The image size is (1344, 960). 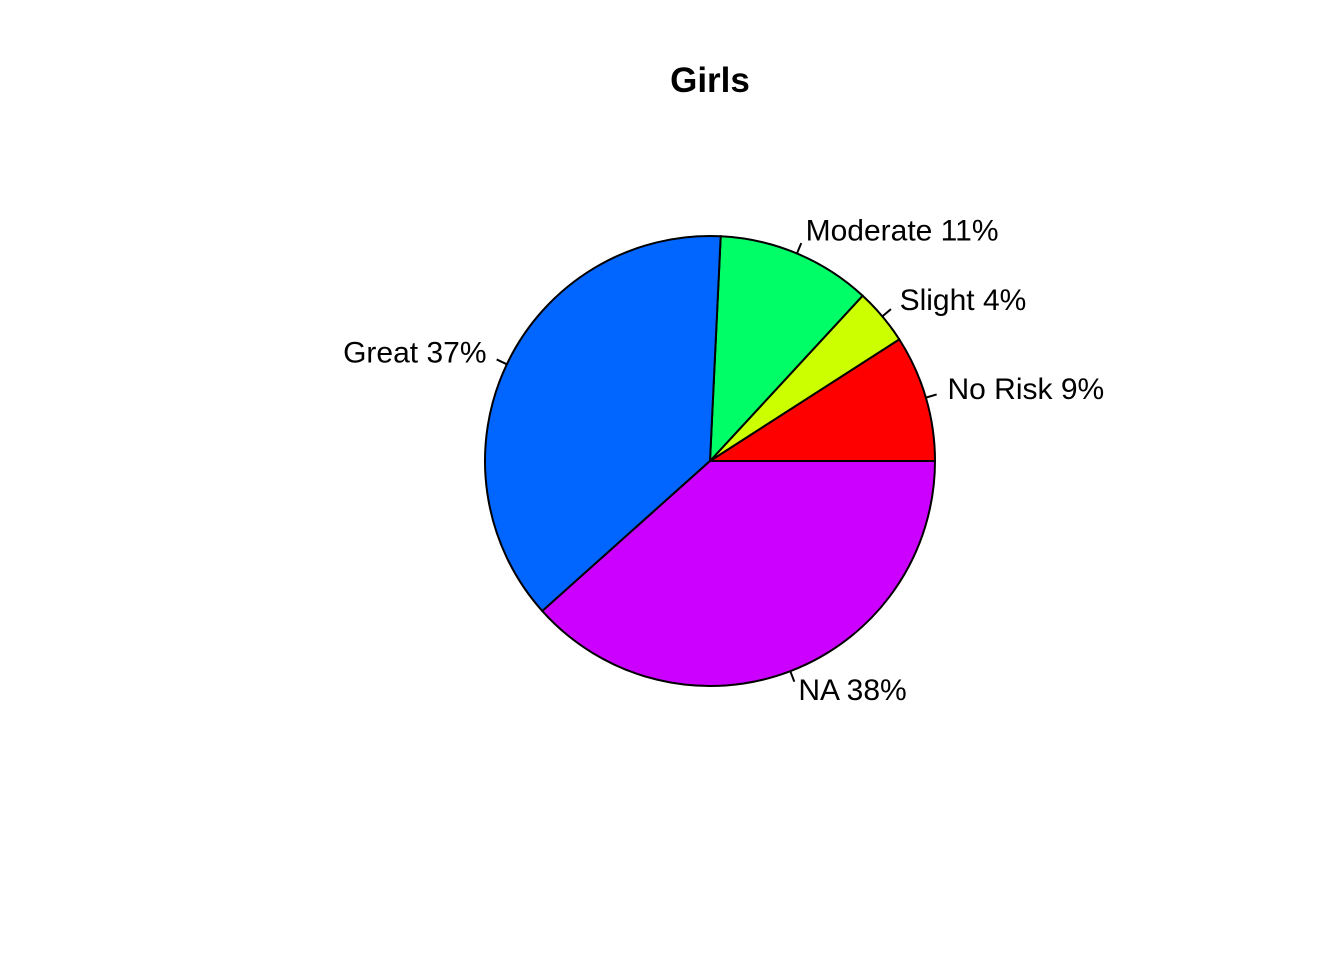 What do you see at coordinates (963, 300) in the screenshot?
I see `slice-label: Slight 4%` at bounding box center [963, 300].